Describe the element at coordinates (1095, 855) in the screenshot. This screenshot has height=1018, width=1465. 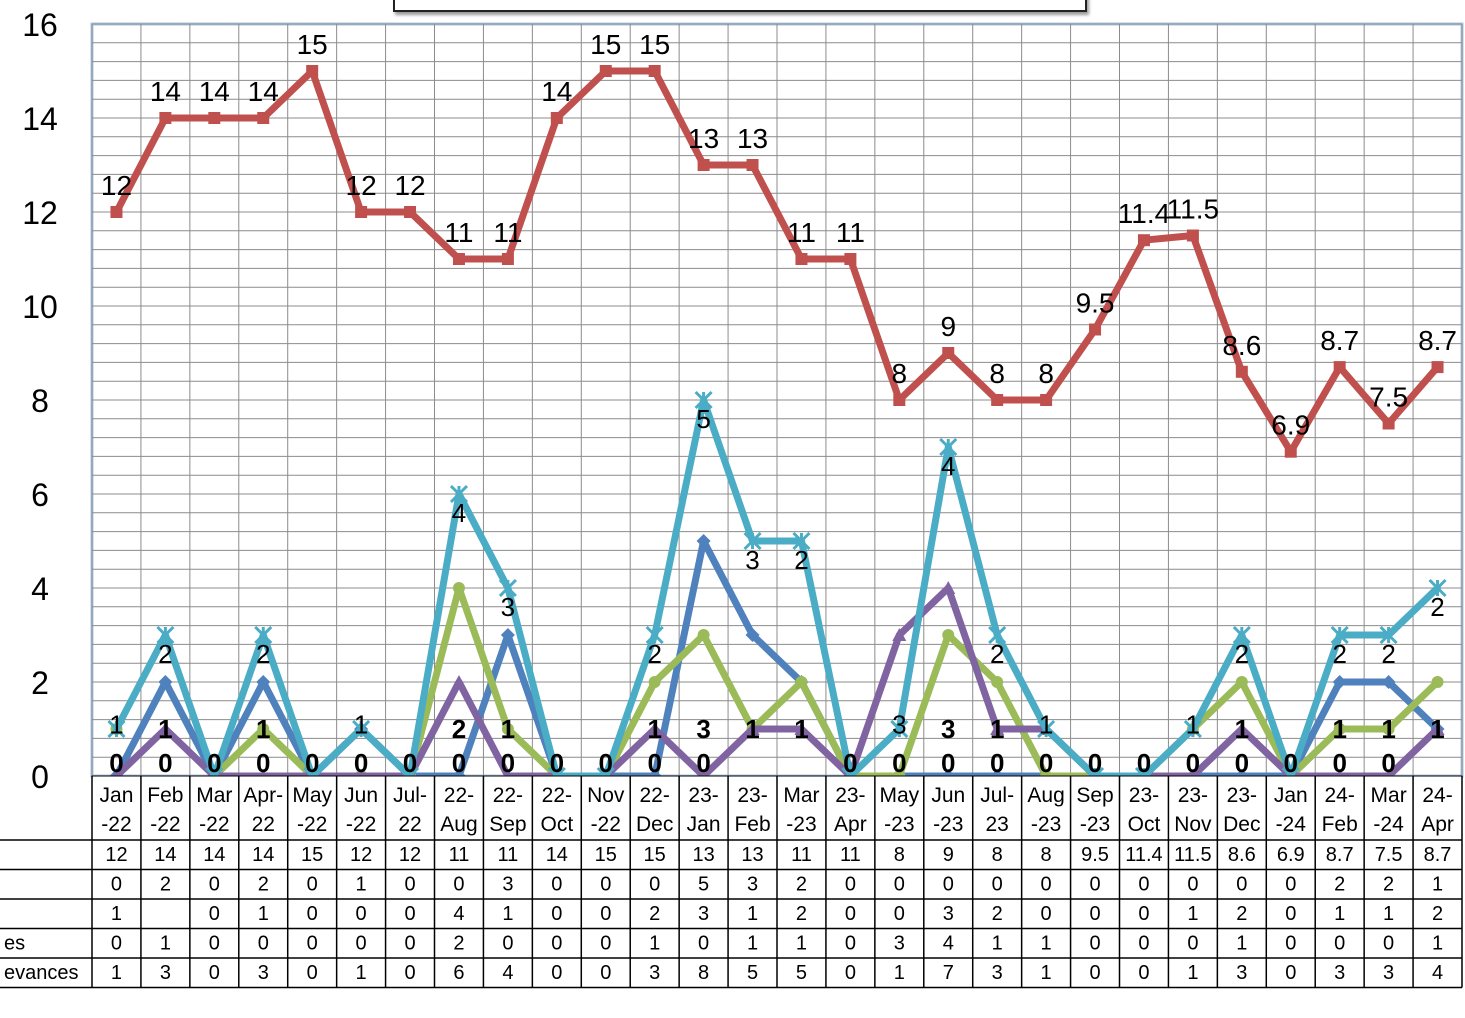
I see `table-cell: 9.5` at that location.